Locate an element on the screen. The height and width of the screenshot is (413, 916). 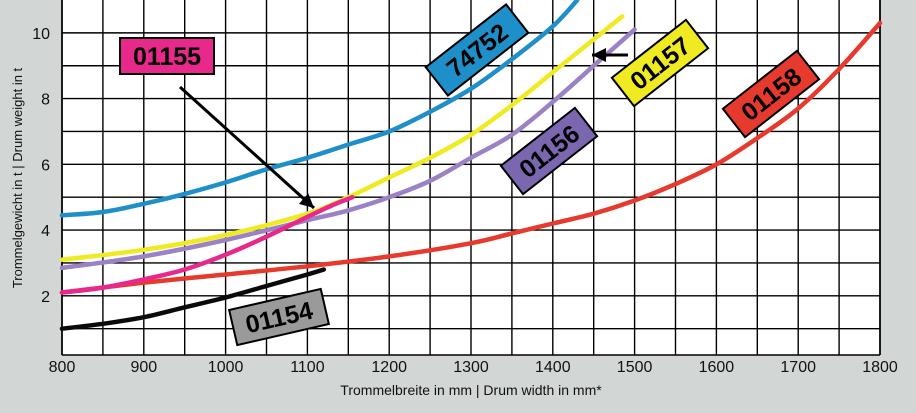
series-tag-01155: 01155 is located at coordinates (167, 56).